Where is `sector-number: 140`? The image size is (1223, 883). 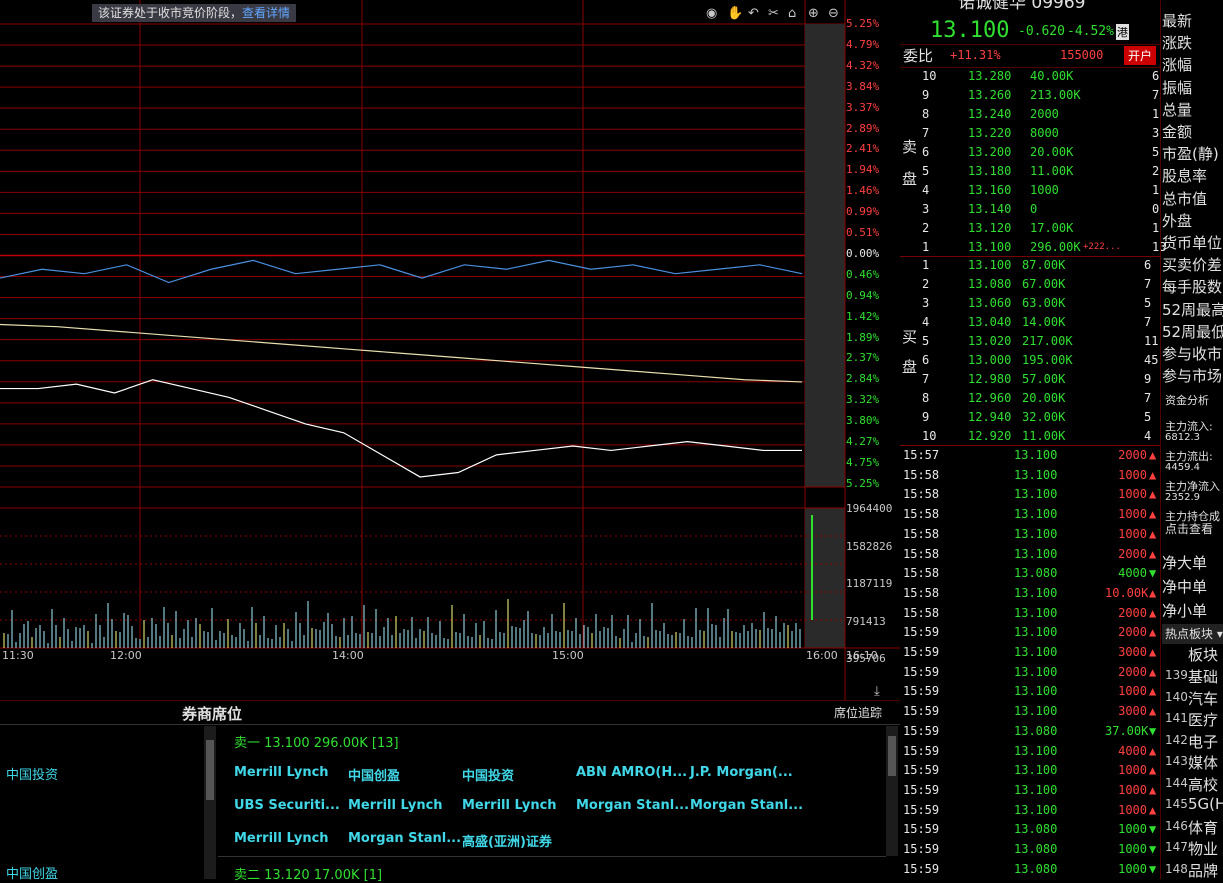 sector-number: 140 is located at coordinates (1176, 696).